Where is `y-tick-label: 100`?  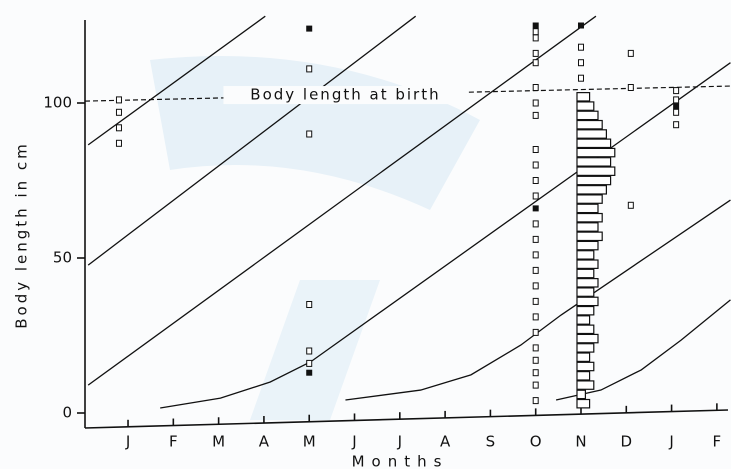
y-tick-label: 100 is located at coordinates (57, 103).